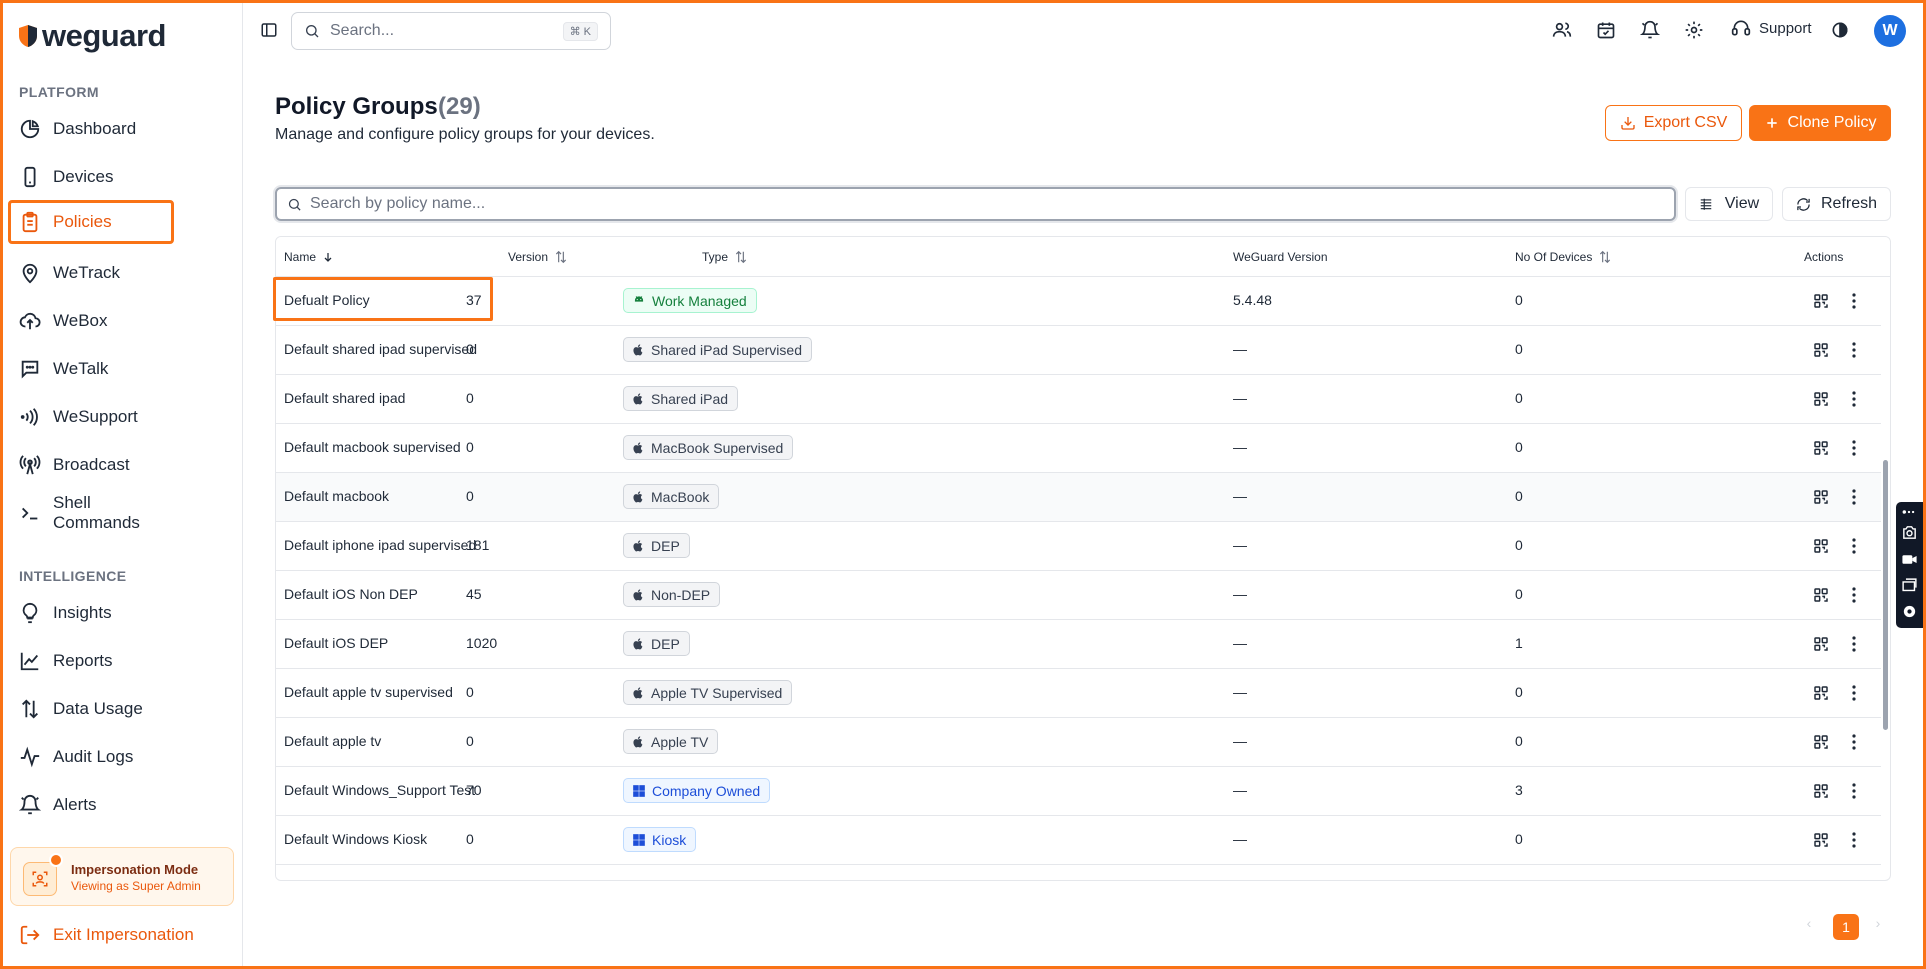 The image size is (1926, 969). I want to click on table-row: Default iOS Non DEP 45 Non-DEP — 0, so click(1078, 595).